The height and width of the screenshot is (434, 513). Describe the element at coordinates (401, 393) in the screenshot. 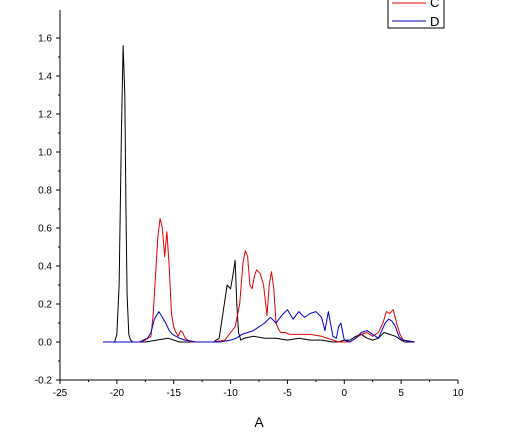

I see `x-tick-label: 5` at that location.